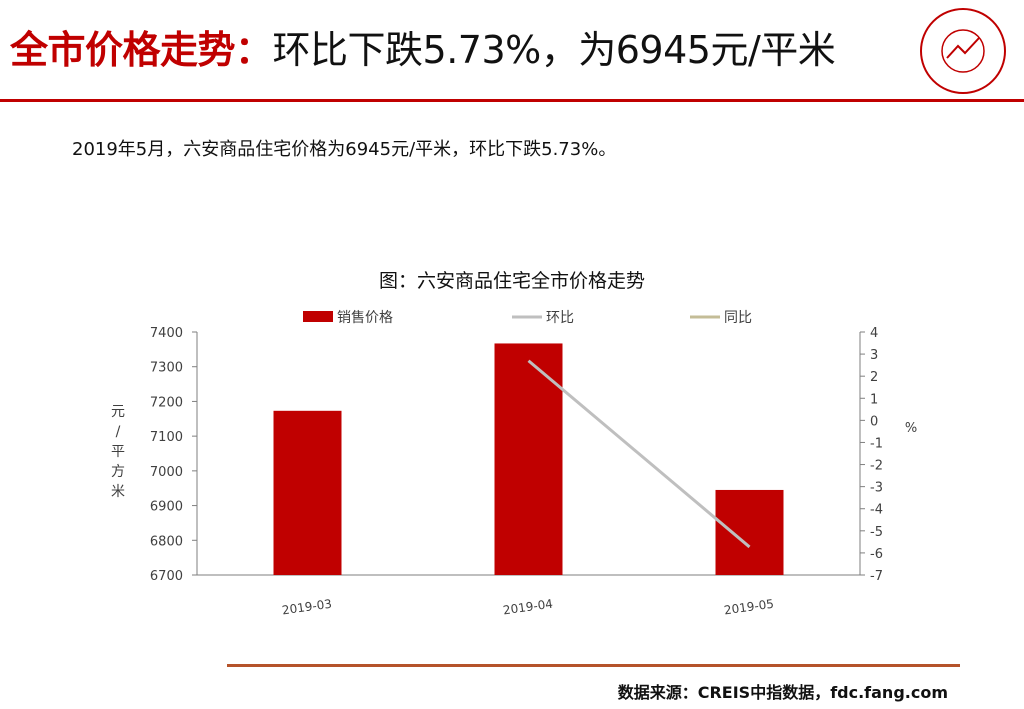 The image size is (1024, 709). I want to click on series-line, so click(639, 454).